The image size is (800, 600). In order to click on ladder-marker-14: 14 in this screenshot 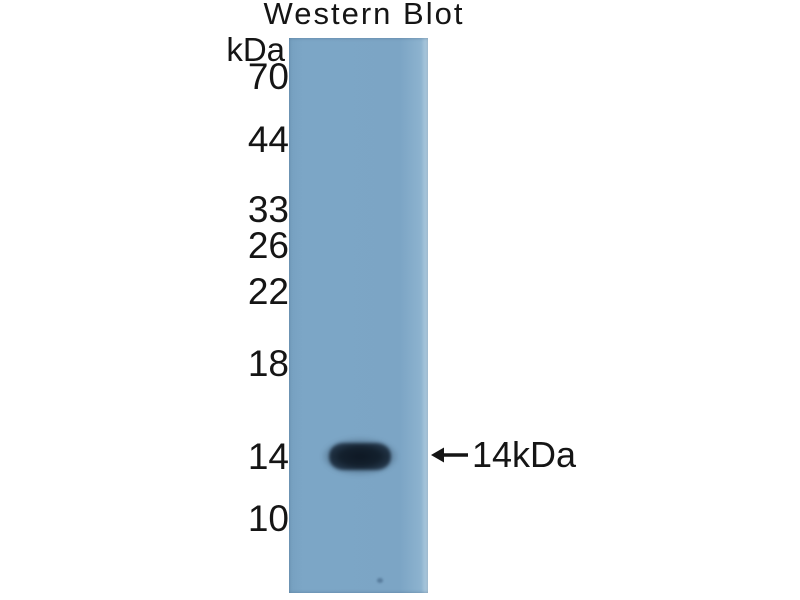, I will do `click(268, 456)`.